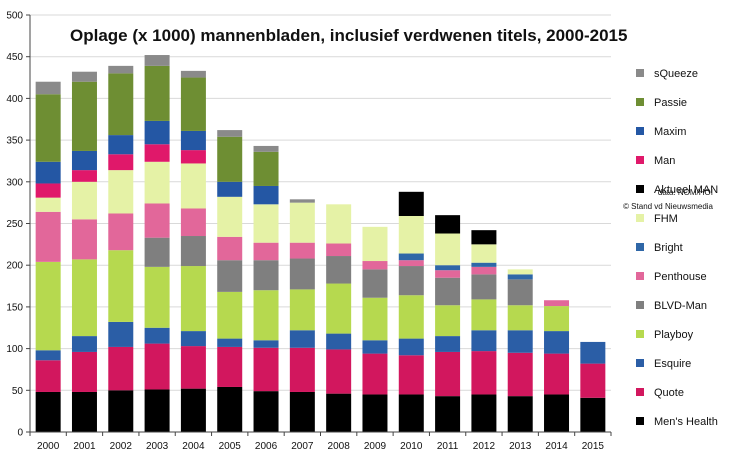  Describe the element at coordinates (193, 446) in the screenshot. I see `x-tick-label: 2004` at that location.